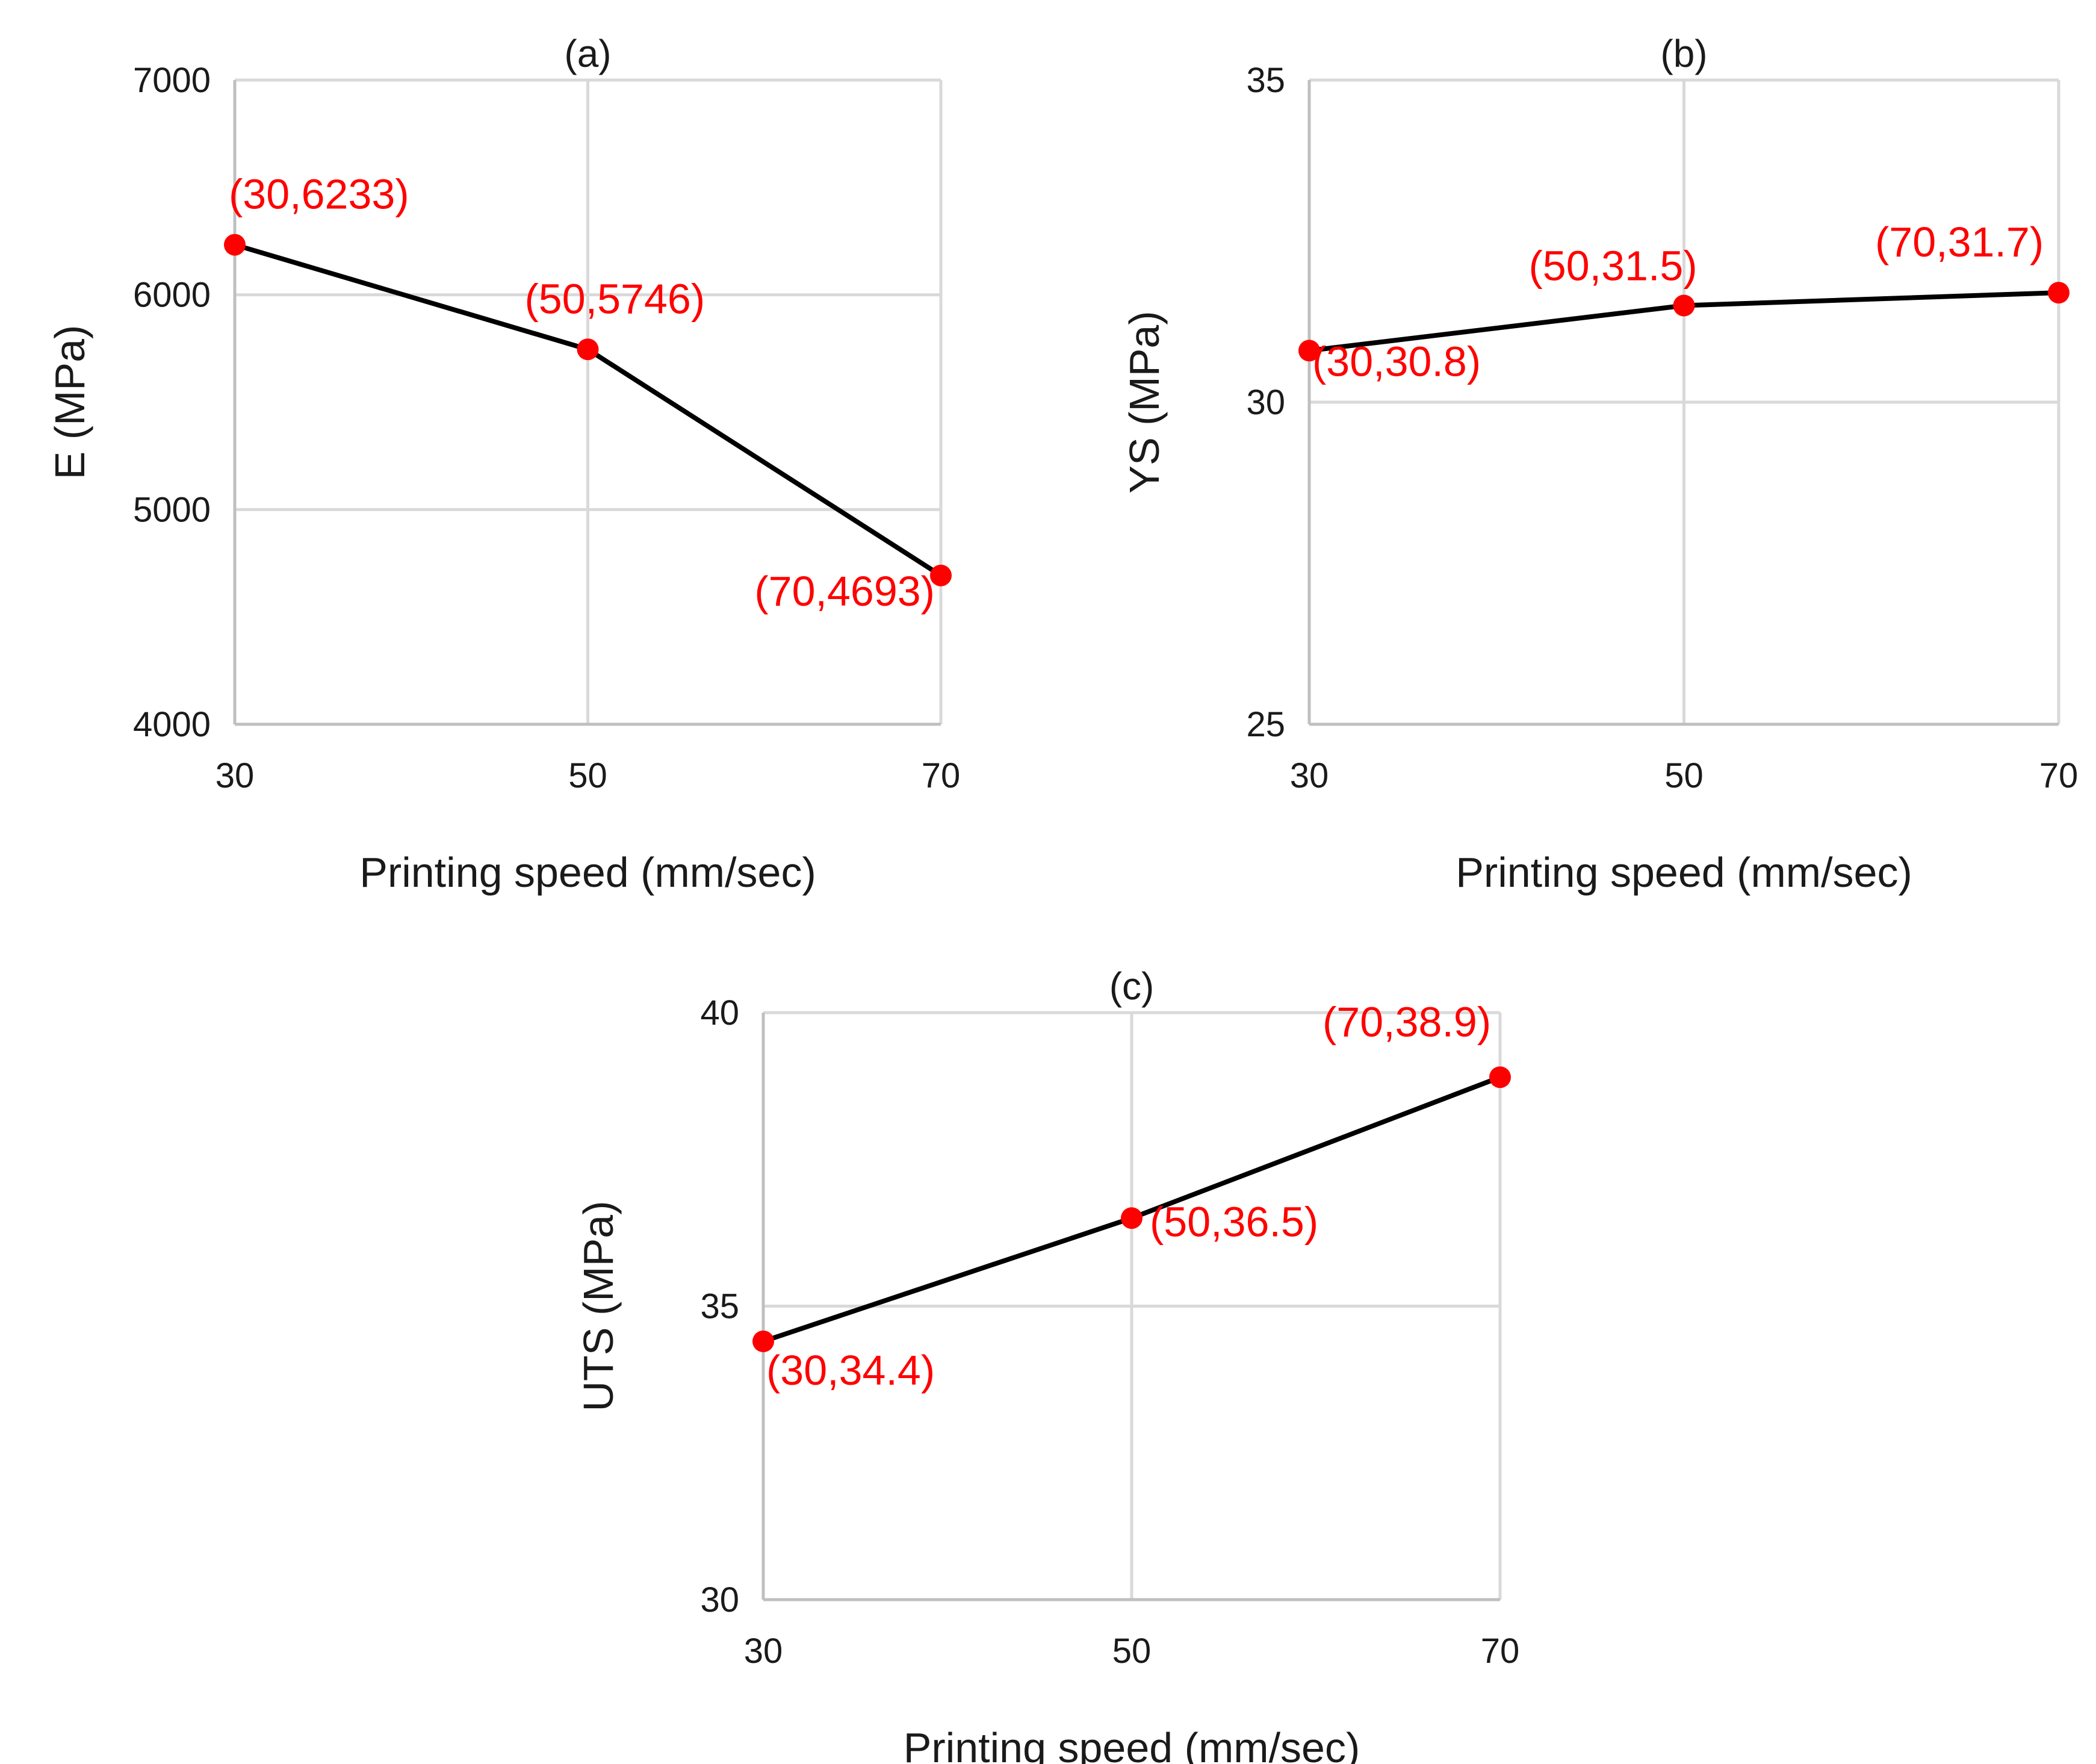 The height and width of the screenshot is (1764, 2096). I want to click on data-label: (70,31.7), so click(1960, 242).